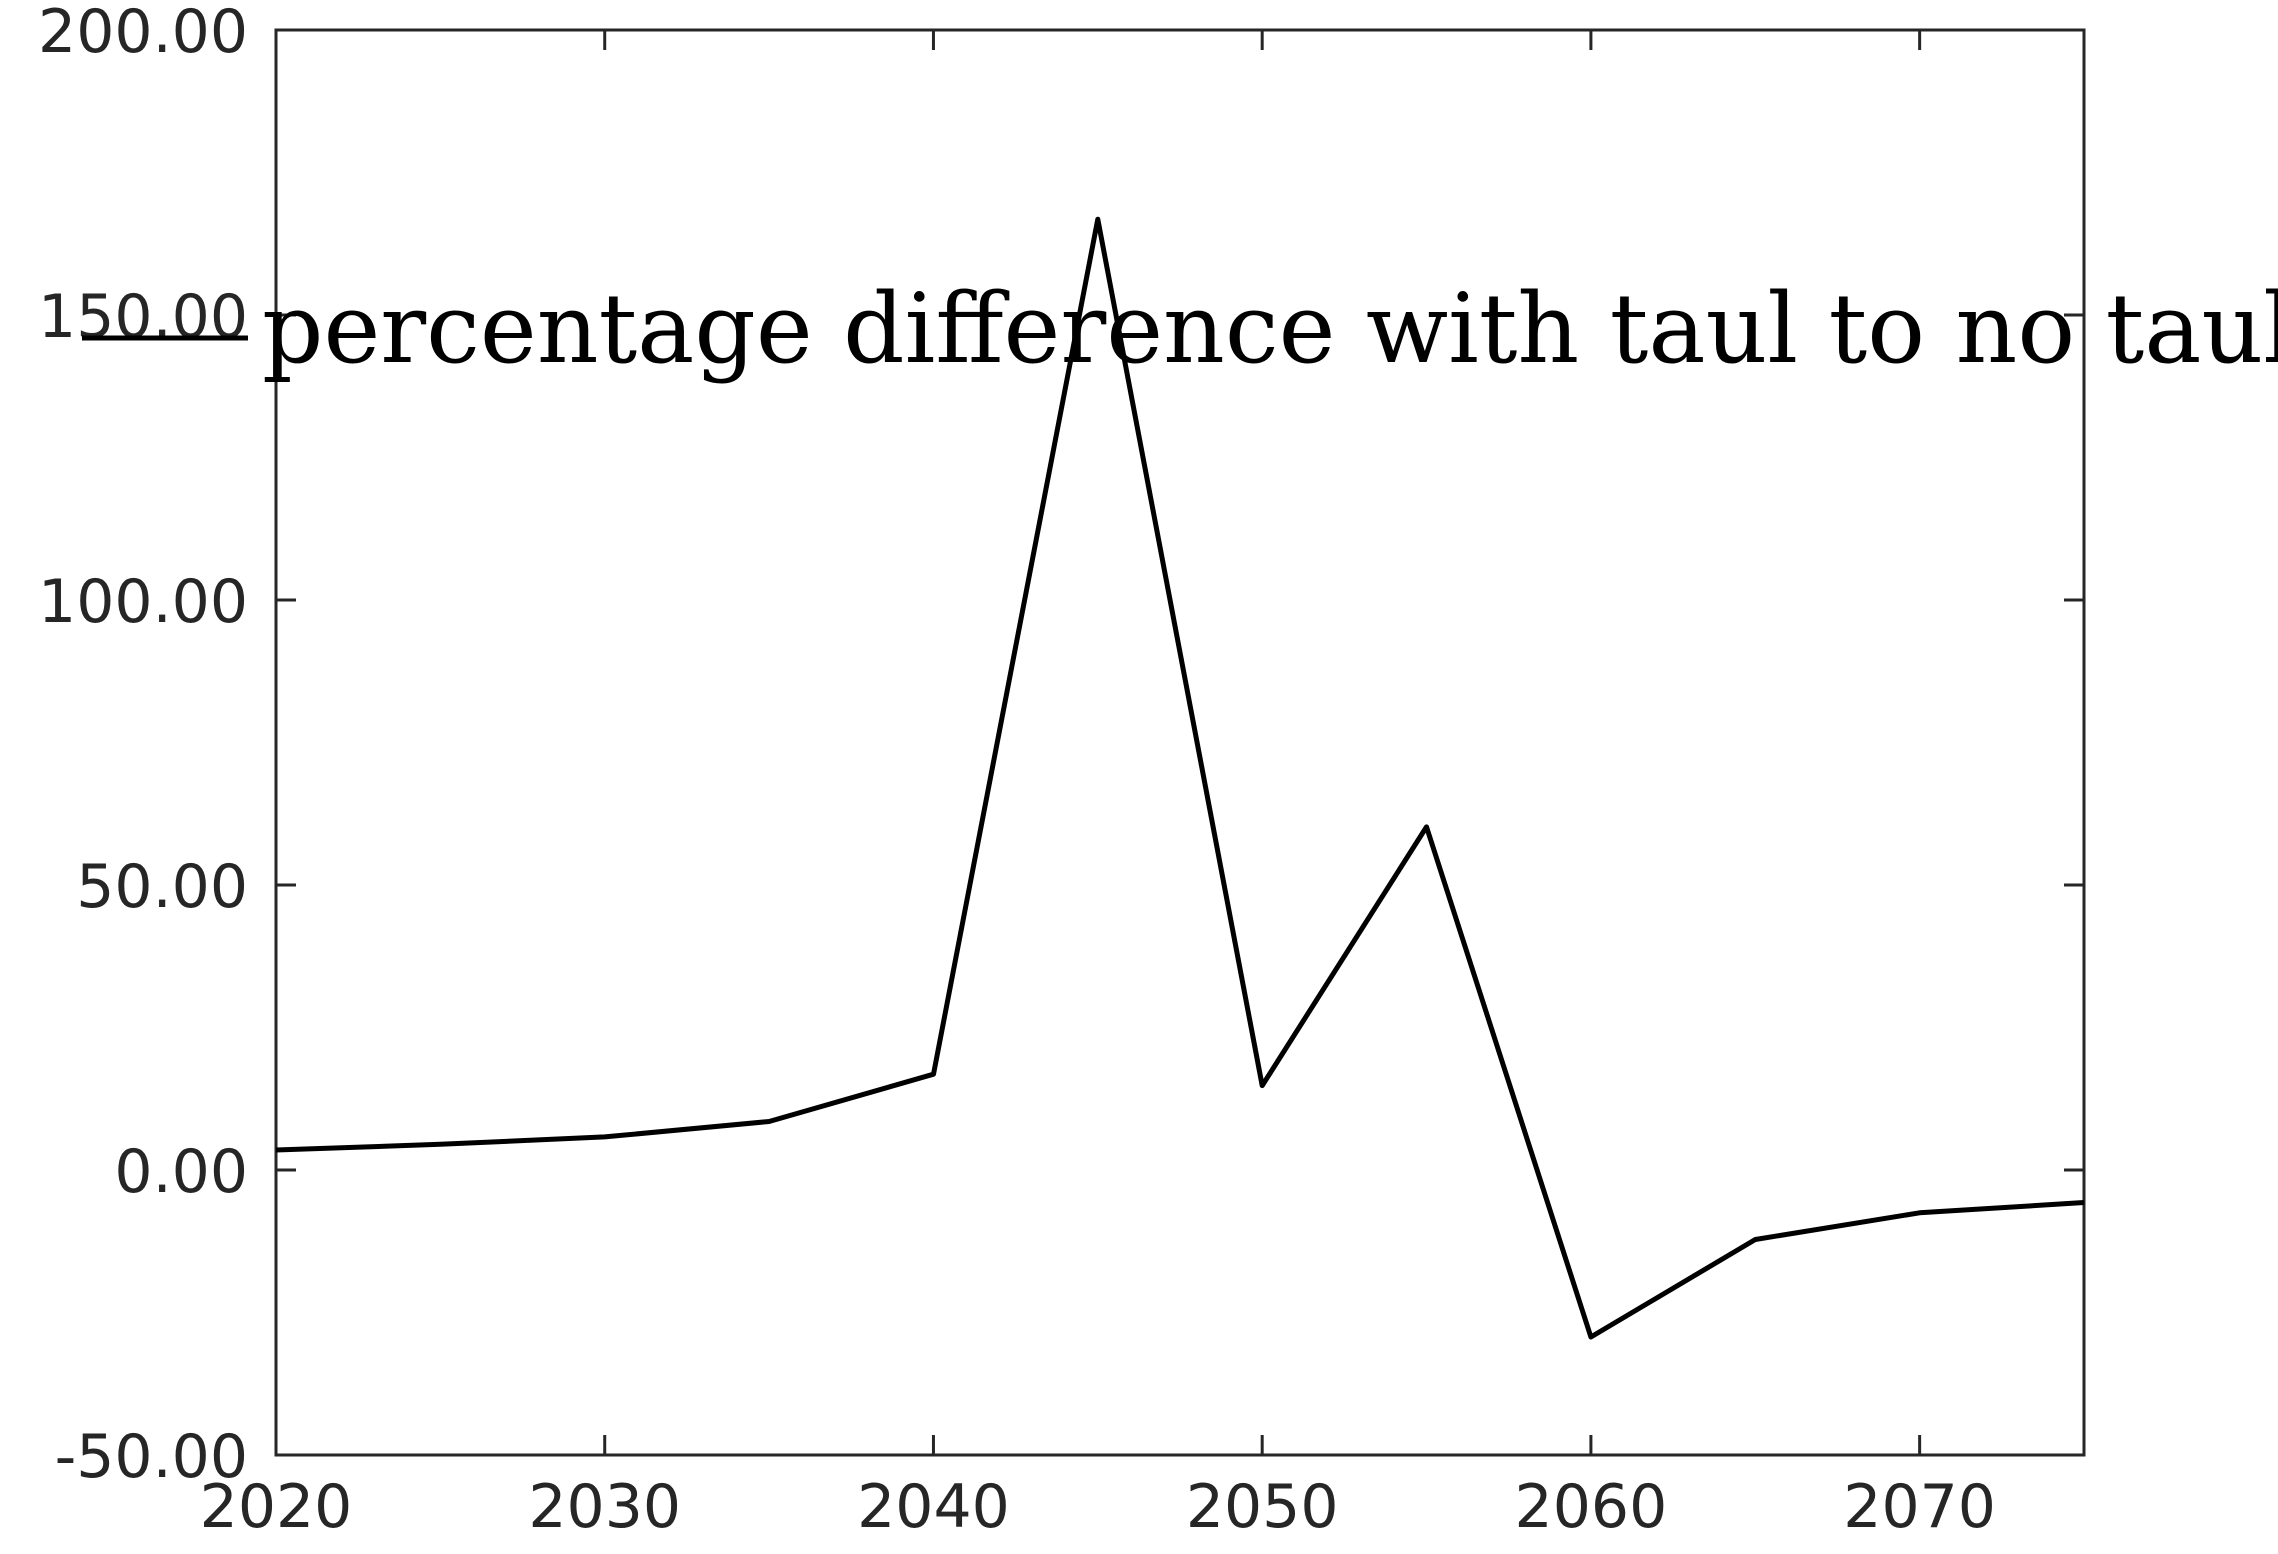  What do you see at coordinates (151, 1457) in the screenshot?
I see `y-tick-label: -50.00` at bounding box center [151, 1457].